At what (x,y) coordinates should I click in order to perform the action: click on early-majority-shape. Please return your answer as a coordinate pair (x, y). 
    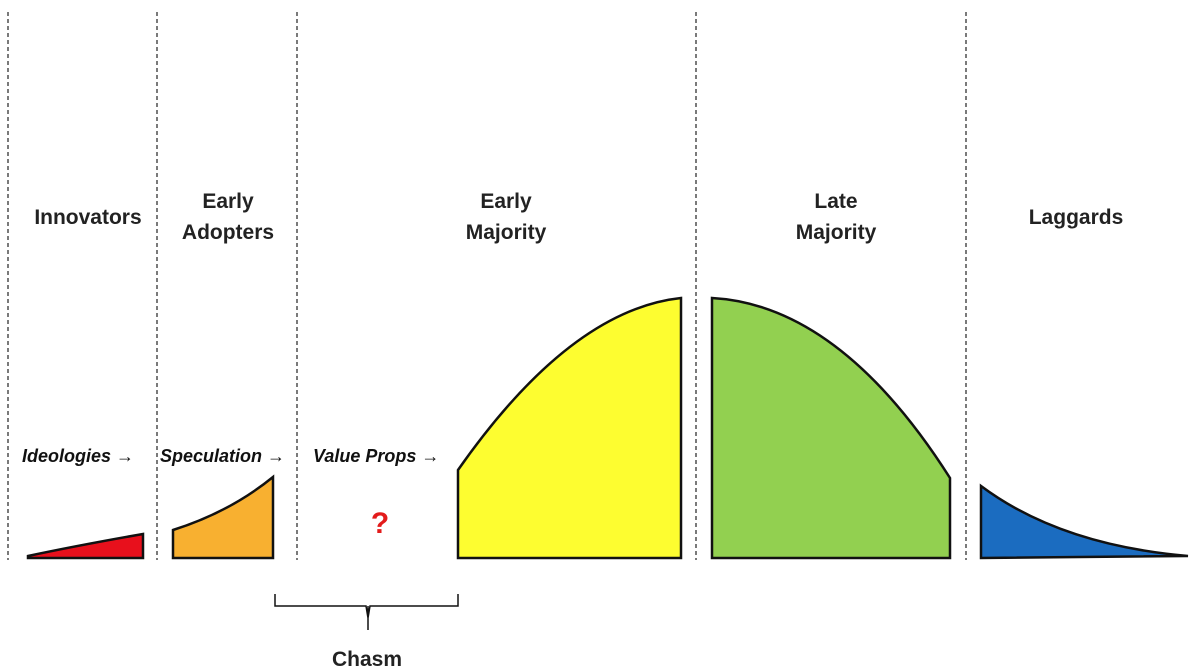
    Looking at the image, I should click on (569, 428).